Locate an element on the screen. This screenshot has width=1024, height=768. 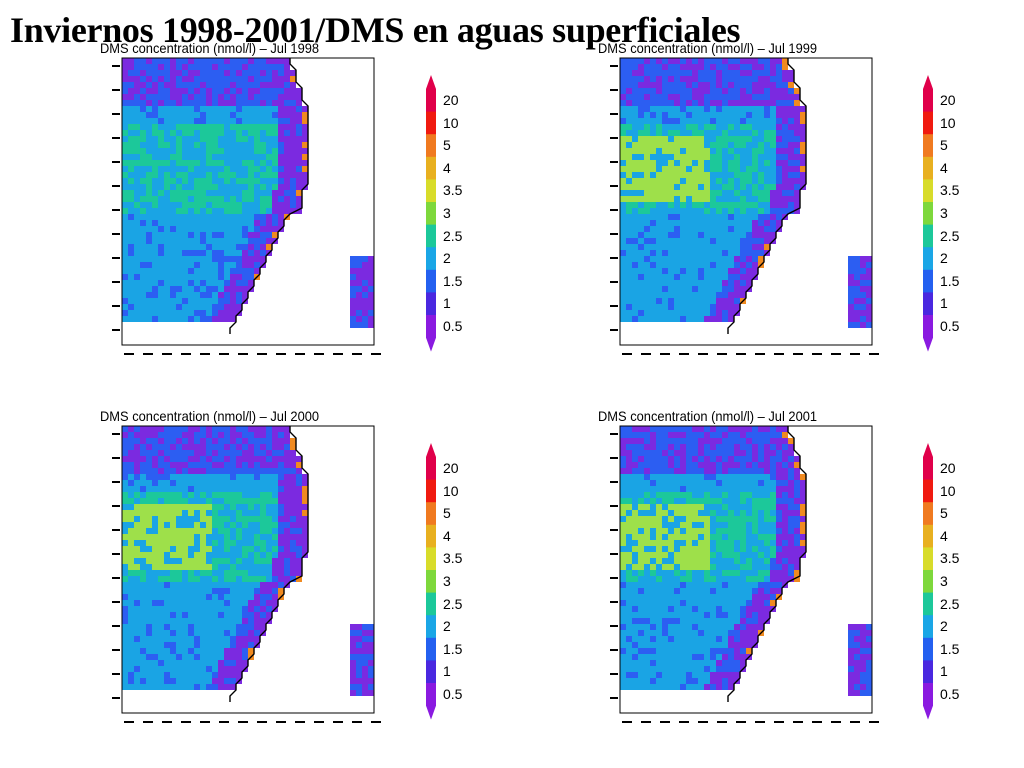
colorbar-1999: 20 10 5 4 3.5 3 2.5 2 1.5 1 0.5 is located at coordinates (952, 220).